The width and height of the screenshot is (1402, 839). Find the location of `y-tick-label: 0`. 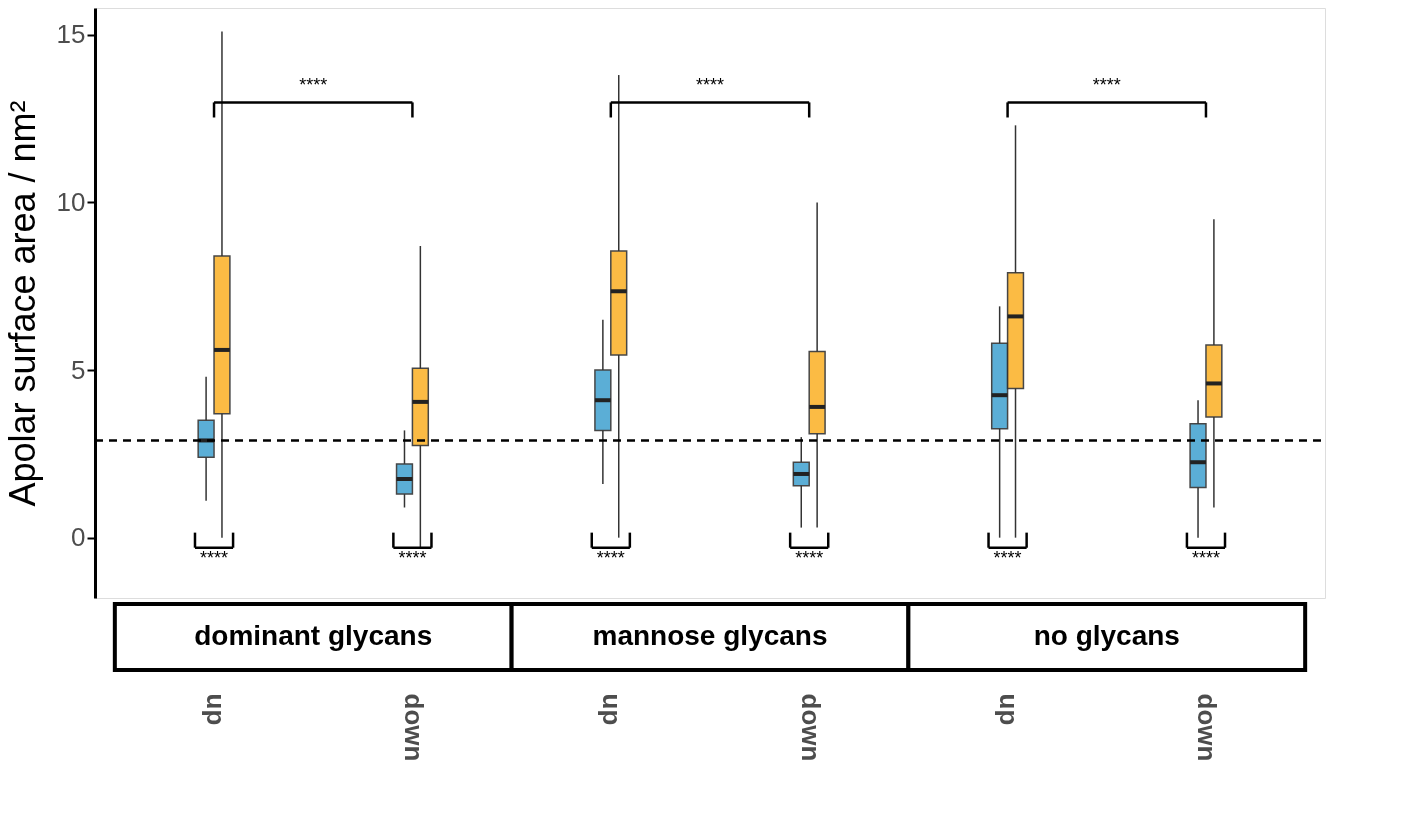

y-tick-label: 0 is located at coordinates (78, 537).